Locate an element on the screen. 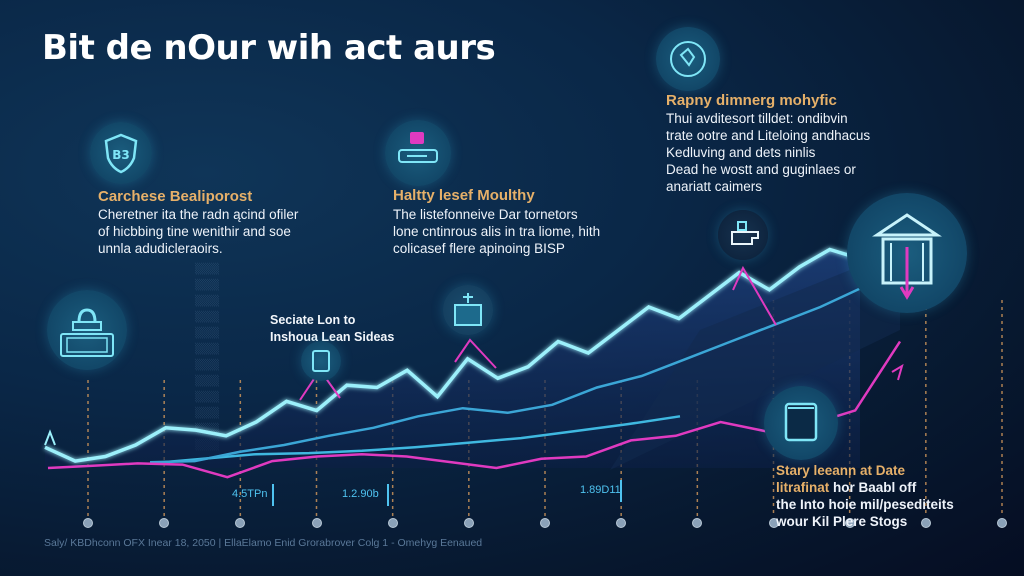 Image resolution: width=1024 pixels, height=576 pixels. card-body-line: colicasef flere apinoing BISP is located at coordinates (479, 248).